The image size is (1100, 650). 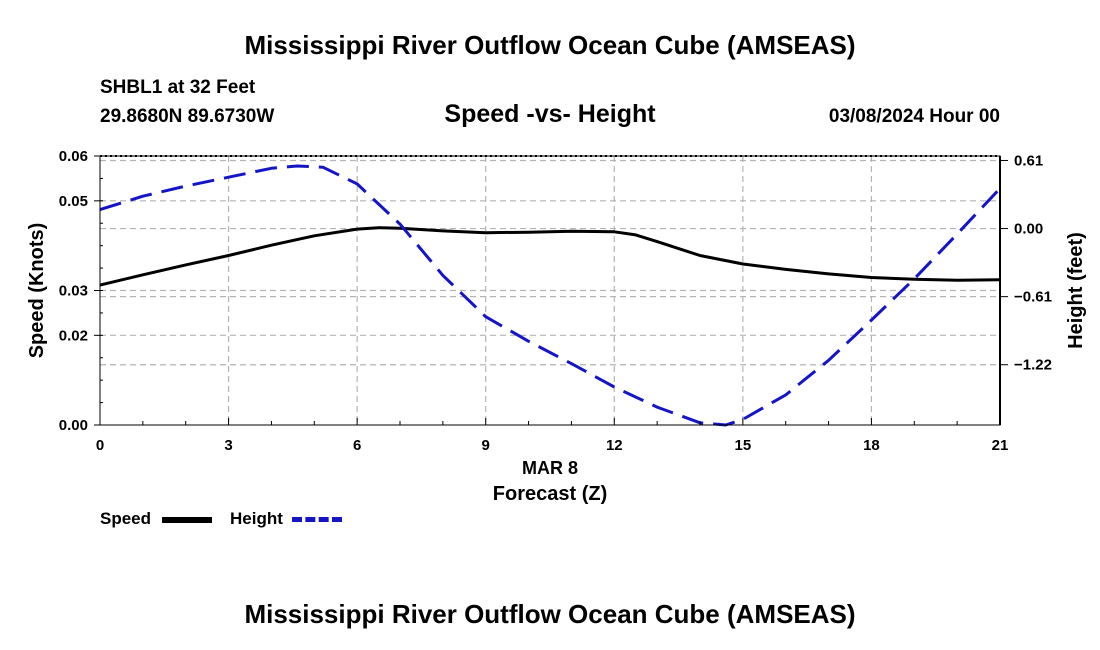 I want to click on y-tick-label-left: 0.06, so click(x=73, y=156).